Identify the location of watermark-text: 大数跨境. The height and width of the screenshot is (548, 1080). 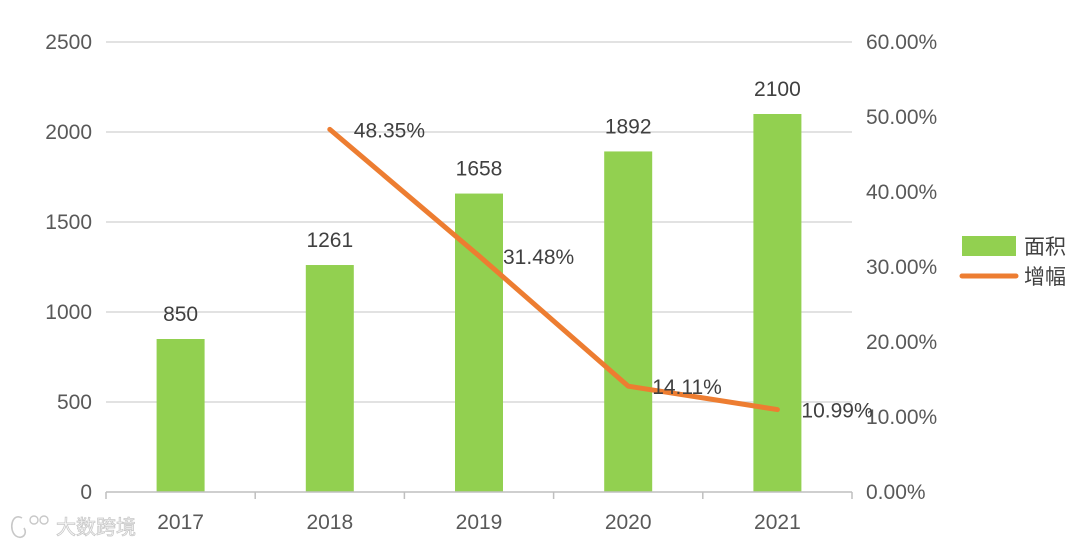
(96, 527).